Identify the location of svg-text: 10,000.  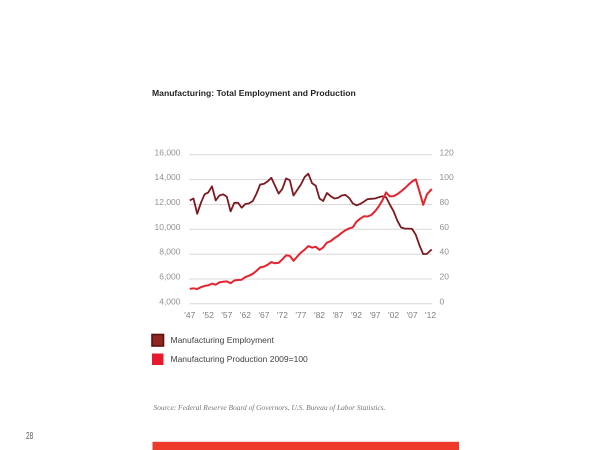
(168, 227).